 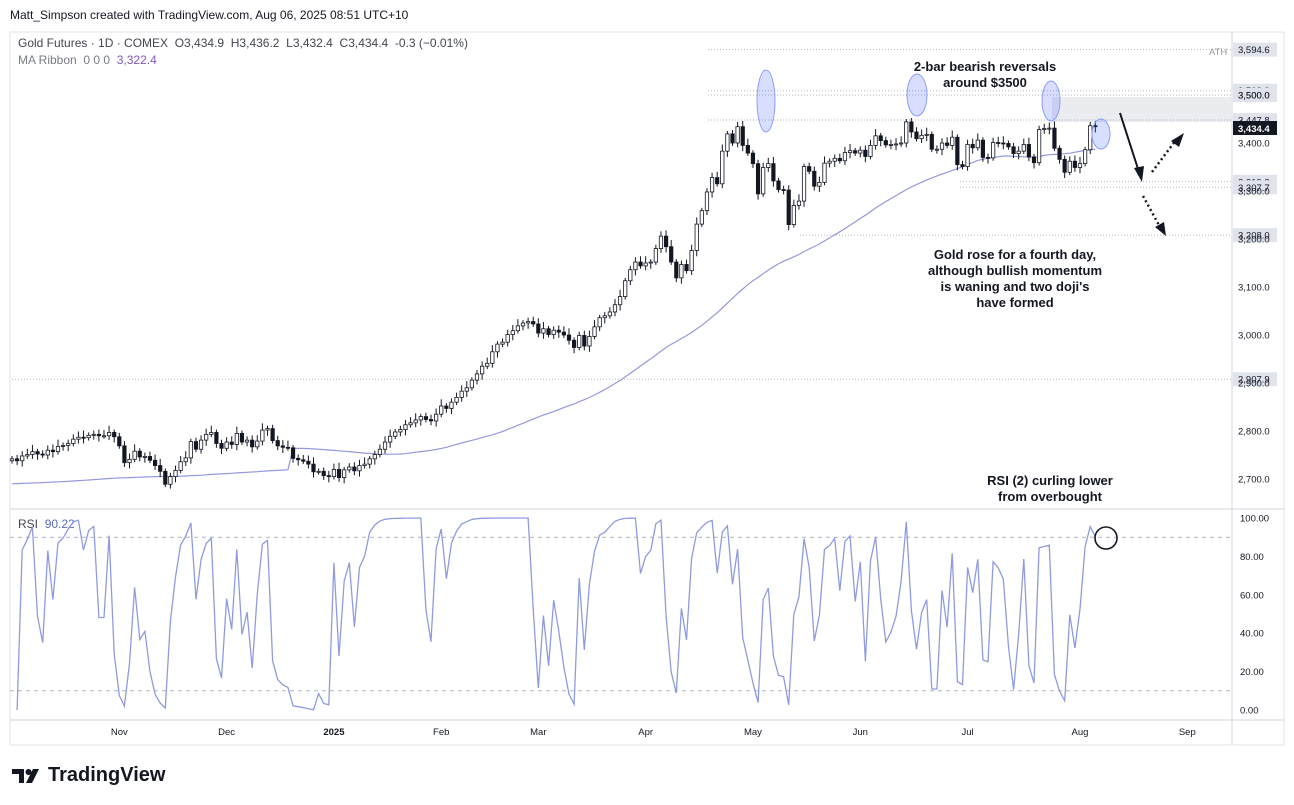 What do you see at coordinates (87, 60) in the screenshot?
I see `ma-ribbon-legend: MA Ribbon 0 0 0 3,322.4` at bounding box center [87, 60].